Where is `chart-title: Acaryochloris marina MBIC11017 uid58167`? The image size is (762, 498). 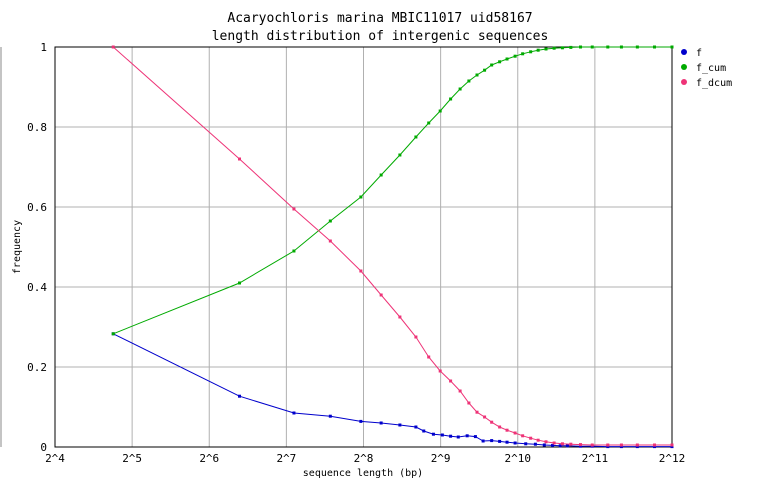
chart-title: Acaryochloris marina MBIC11017 uid58167 is located at coordinates (379, 18).